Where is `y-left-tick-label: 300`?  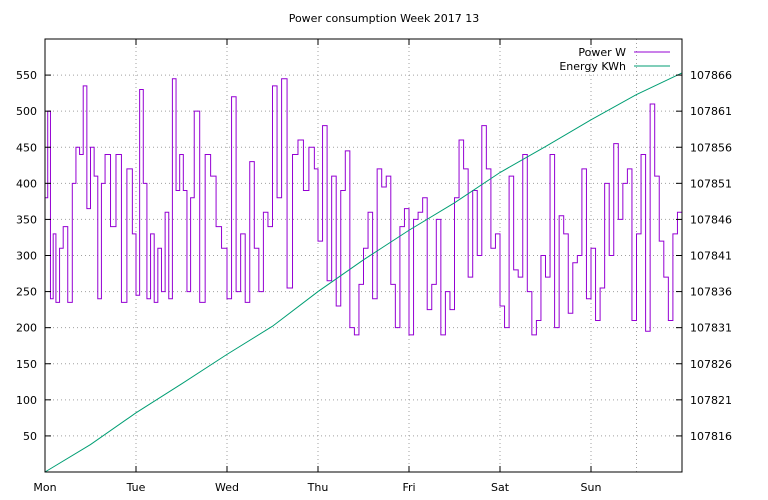
y-left-tick-label: 300 is located at coordinates (26, 256).